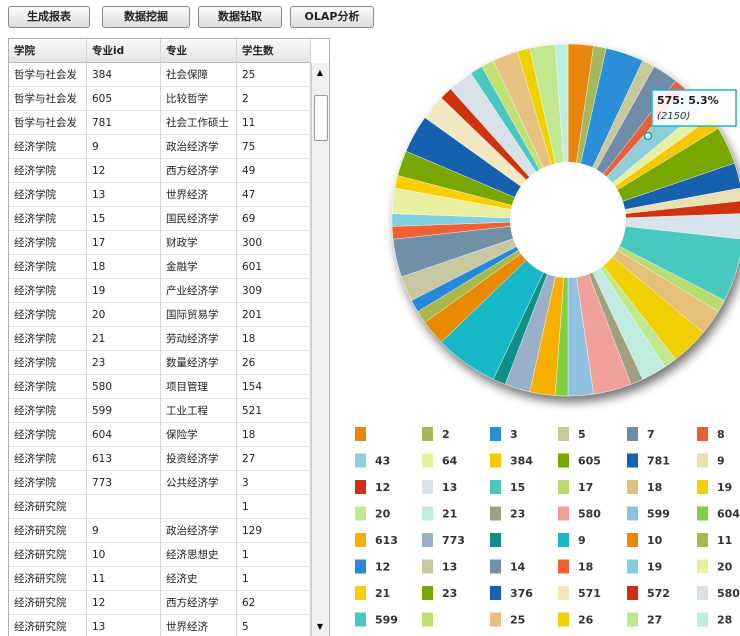 The image size is (740, 636). Describe the element at coordinates (585, 487) in the screenshot. I see `legend-label: 17` at that location.